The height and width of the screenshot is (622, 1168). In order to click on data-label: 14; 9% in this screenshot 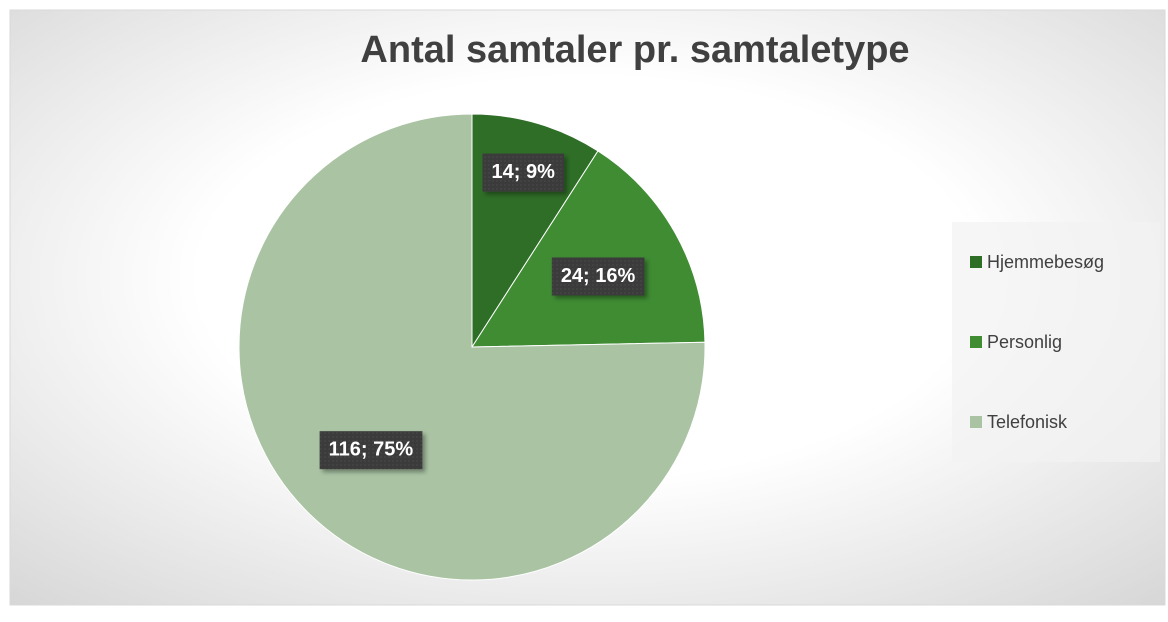, I will do `click(523, 172)`.